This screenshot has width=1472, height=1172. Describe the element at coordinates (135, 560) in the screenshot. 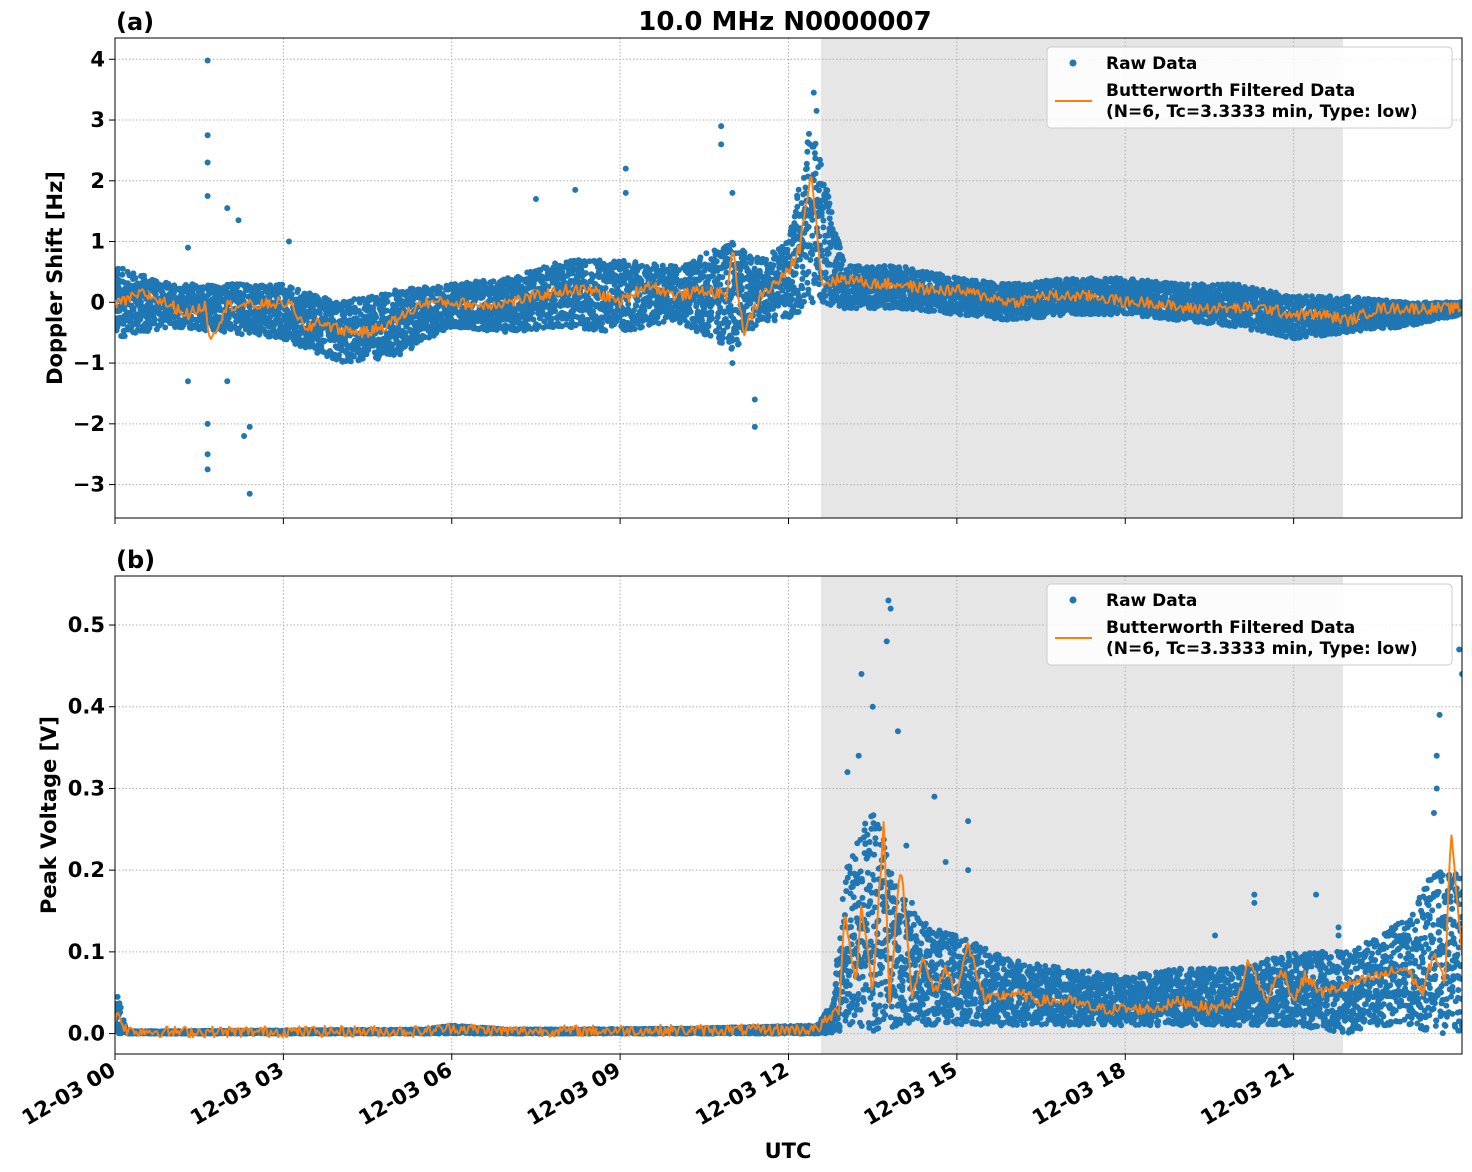

I see `panel-b-label: (b)` at that location.